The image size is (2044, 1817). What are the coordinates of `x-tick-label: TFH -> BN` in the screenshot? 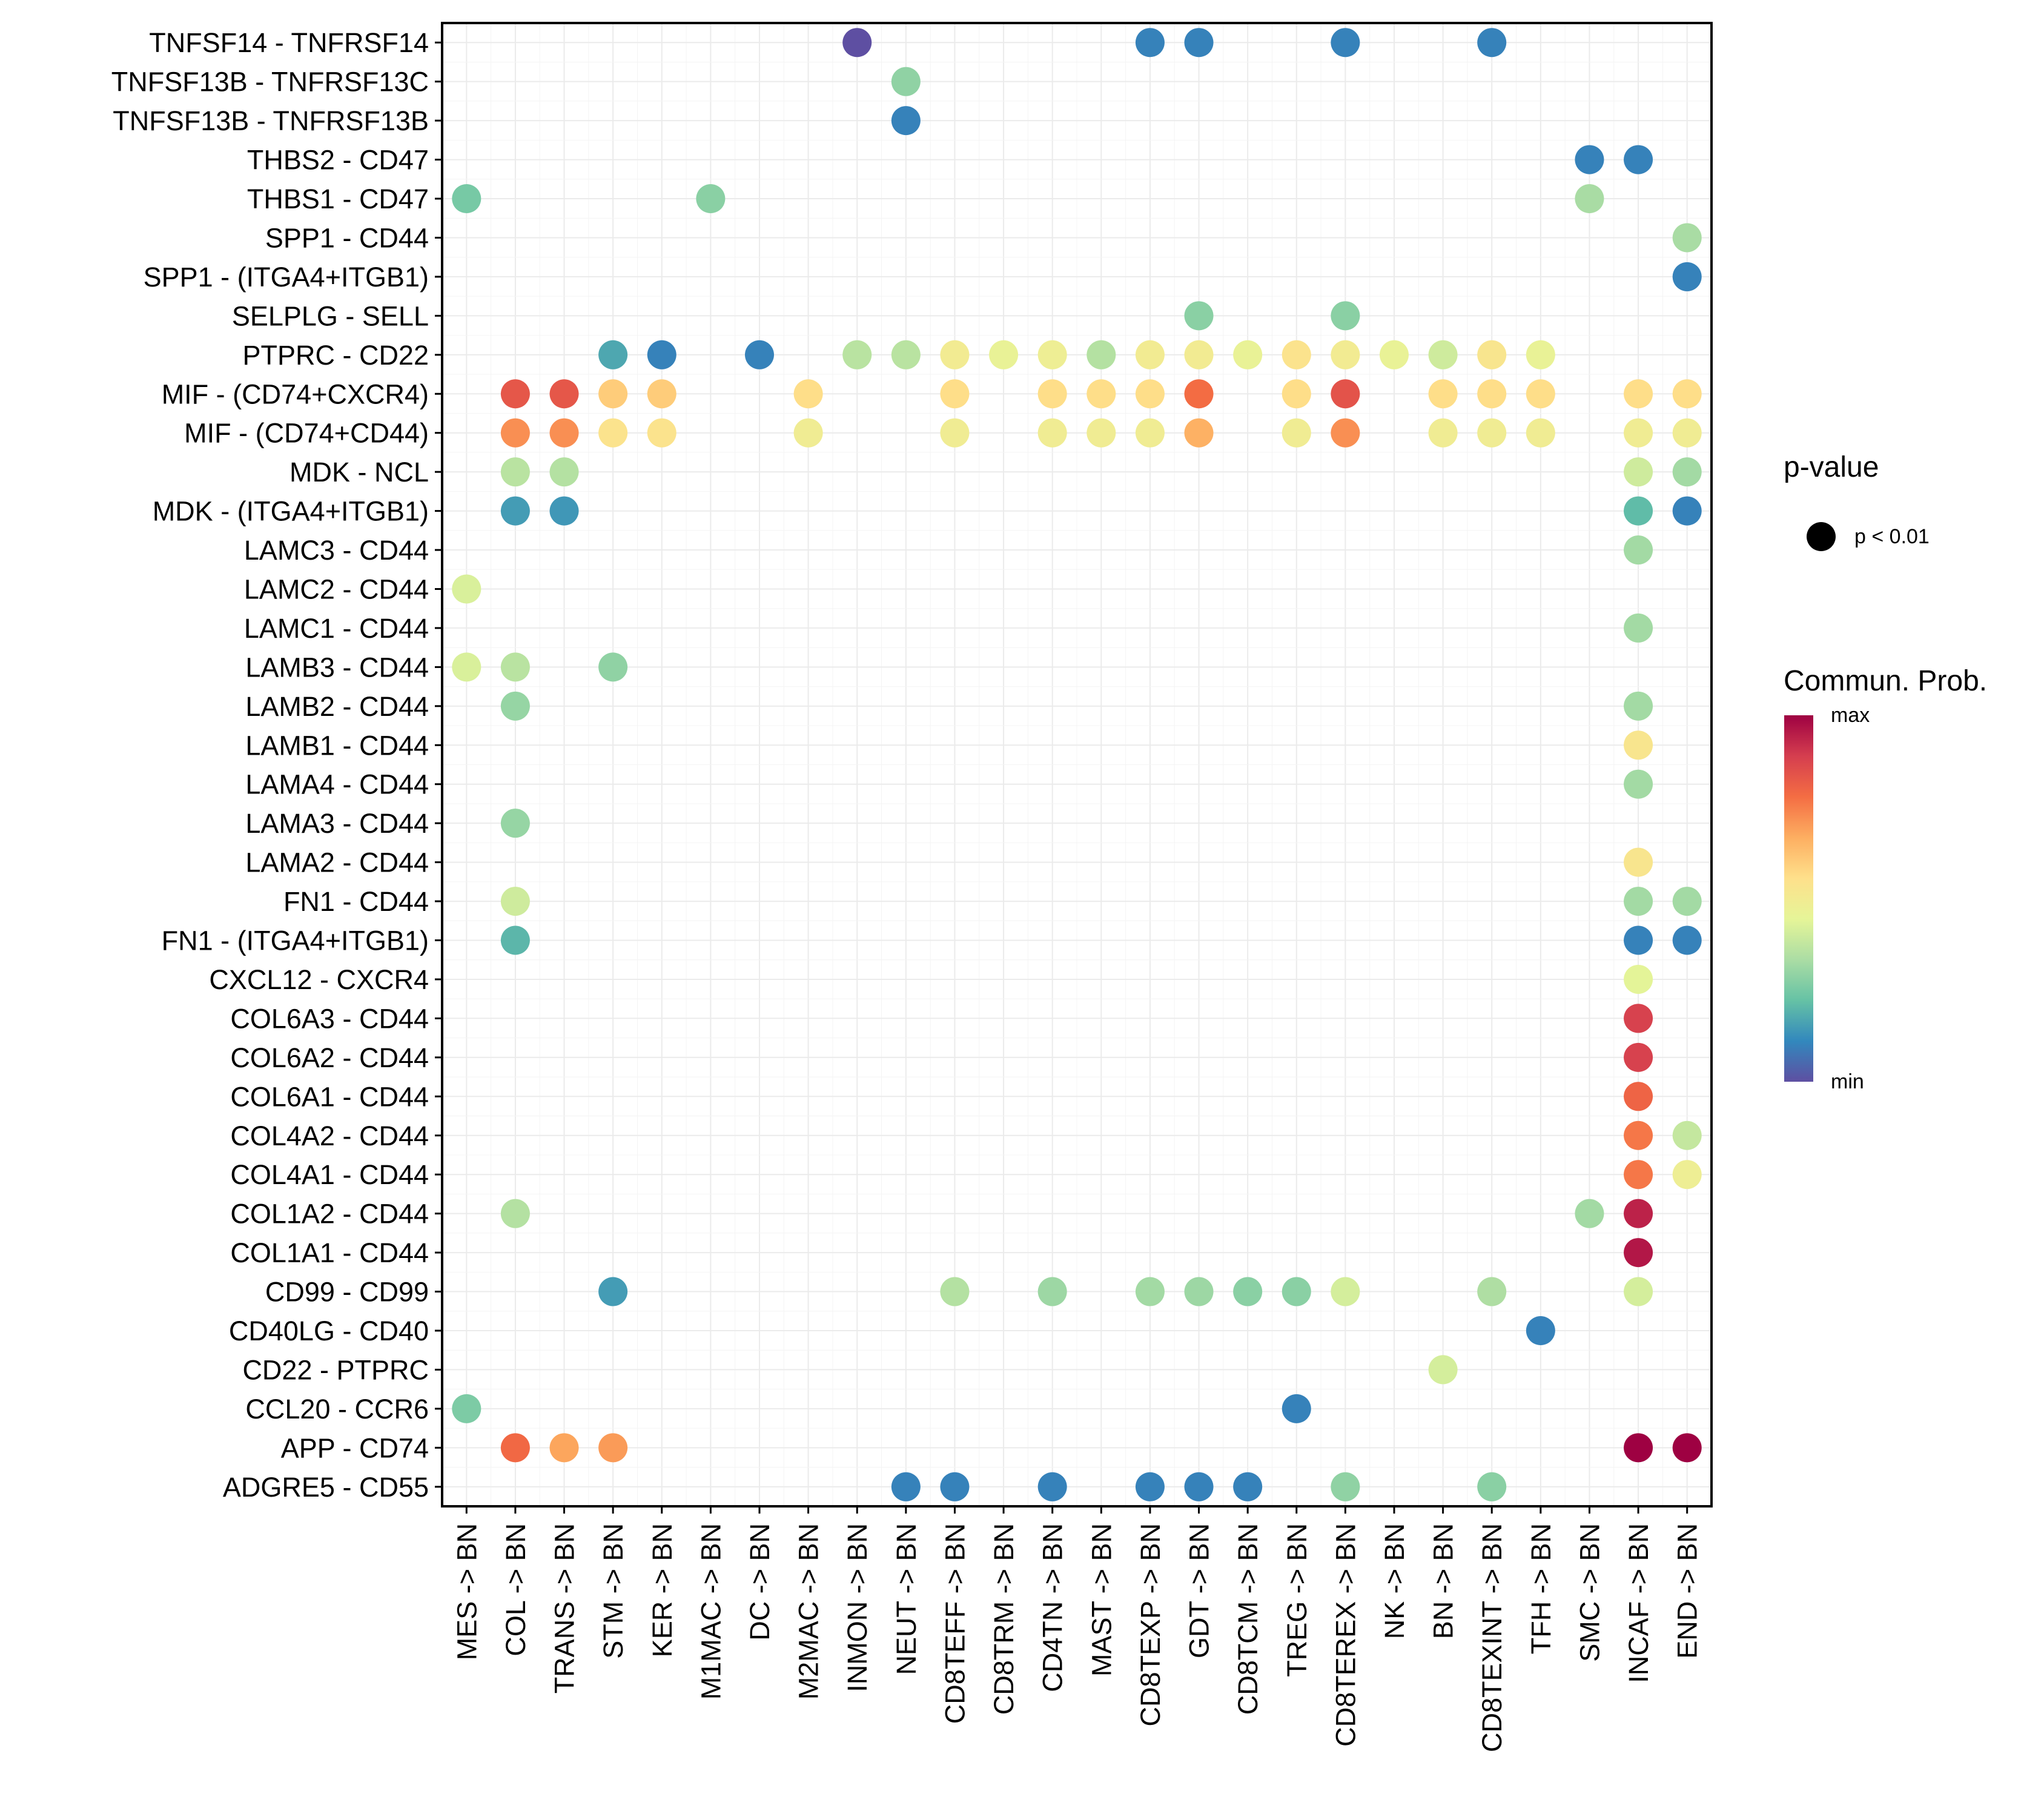 It's located at (1541, 1589).